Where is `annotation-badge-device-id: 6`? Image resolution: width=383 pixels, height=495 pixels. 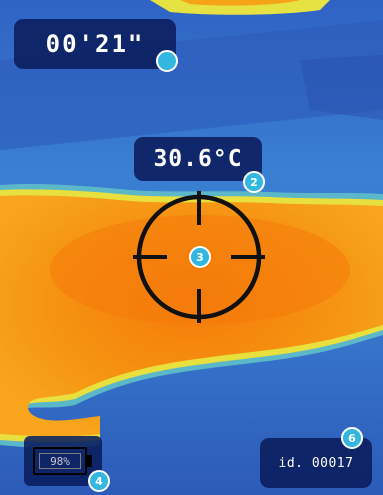
annotation-badge-device-id: 6 is located at coordinates (352, 438).